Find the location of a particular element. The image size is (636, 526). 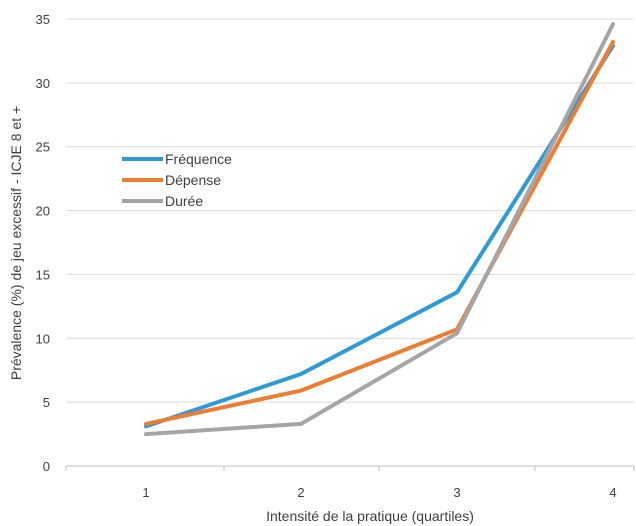

y-tick-label-10: 10 is located at coordinates (43, 338).